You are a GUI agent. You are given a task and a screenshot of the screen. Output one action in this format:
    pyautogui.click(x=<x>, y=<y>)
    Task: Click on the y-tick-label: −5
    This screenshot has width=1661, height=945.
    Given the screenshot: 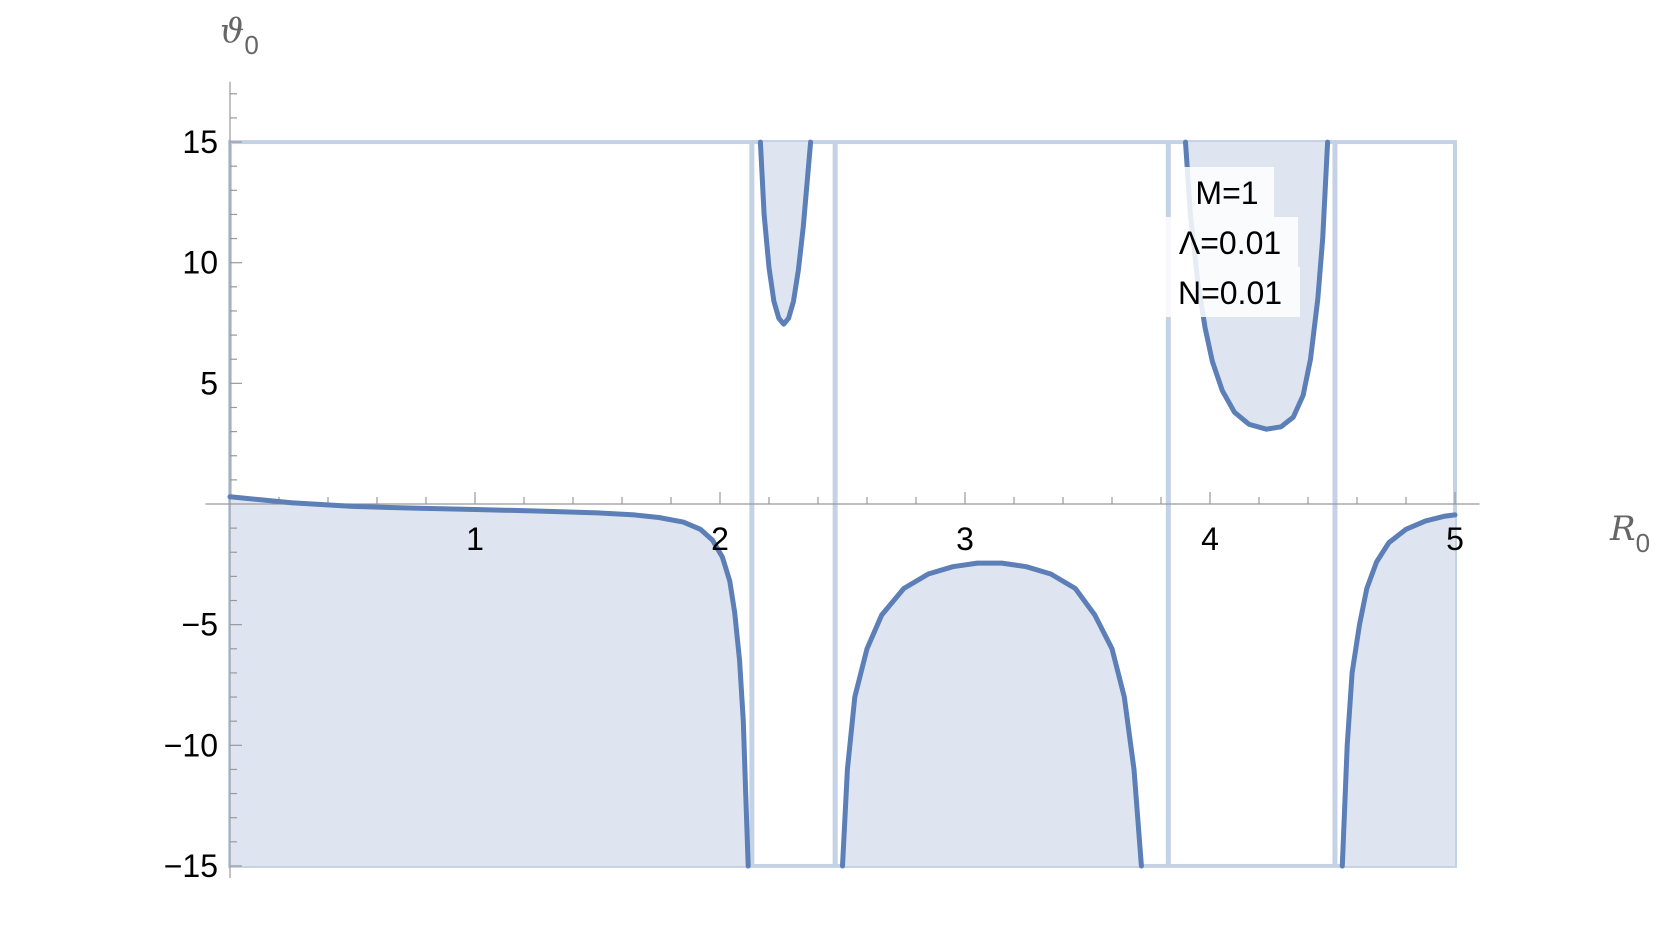 What is the action you would take?
    pyautogui.click(x=200, y=625)
    